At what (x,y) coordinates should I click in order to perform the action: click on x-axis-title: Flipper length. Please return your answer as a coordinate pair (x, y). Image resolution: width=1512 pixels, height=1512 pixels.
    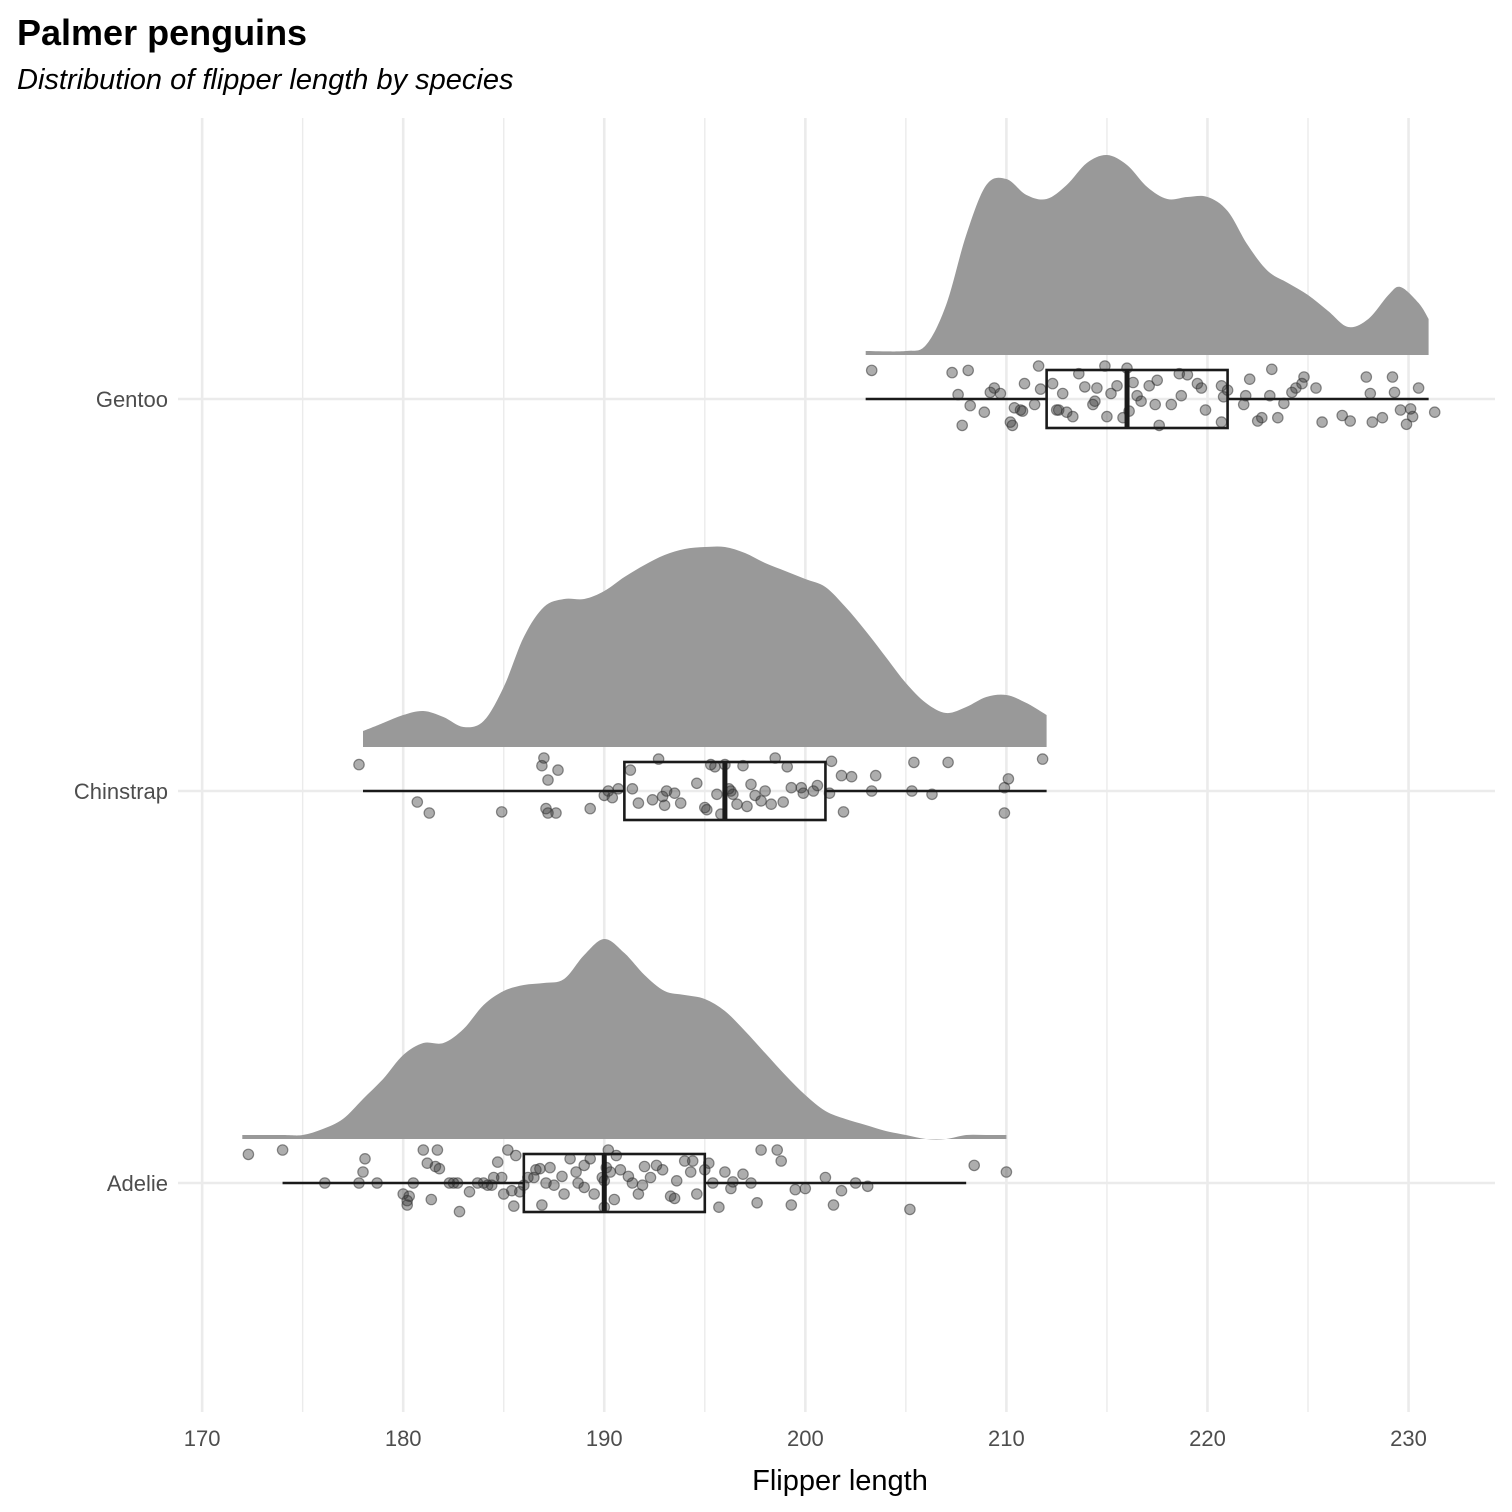
    Looking at the image, I should click on (840, 1481).